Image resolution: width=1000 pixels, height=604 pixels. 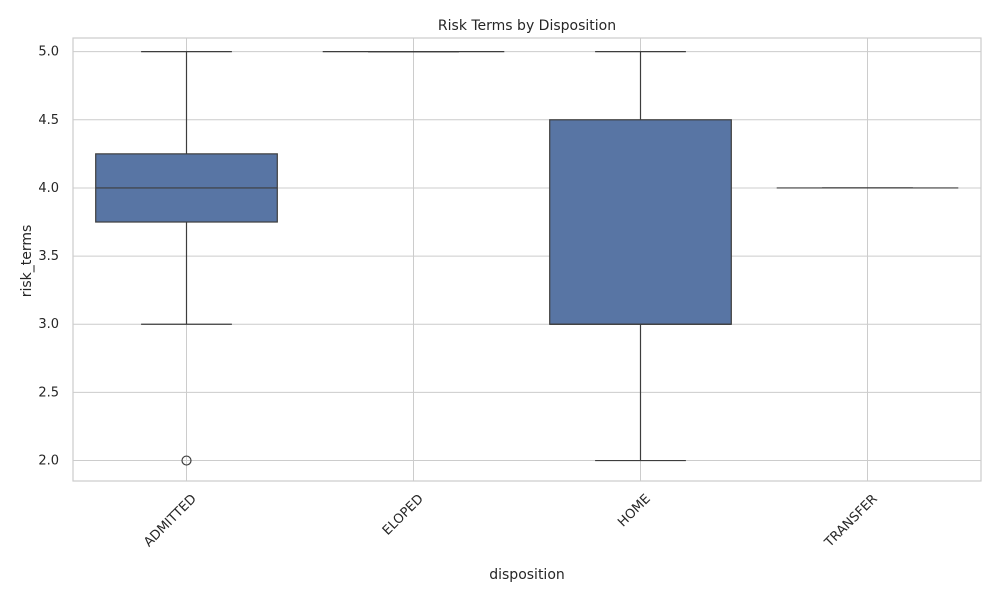 What do you see at coordinates (511, 521) in the screenshot?
I see `x-tick-labels: ADMITTED ELOPED HOME TRANSFER` at bounding box center [511, 521].